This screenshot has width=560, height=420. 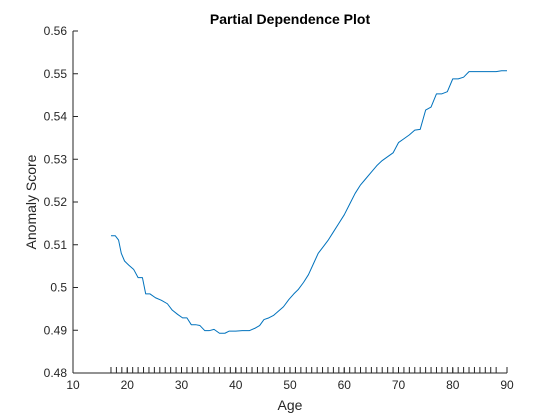 I want to click on x-tick-label: 10, so click(x=73, y=385).